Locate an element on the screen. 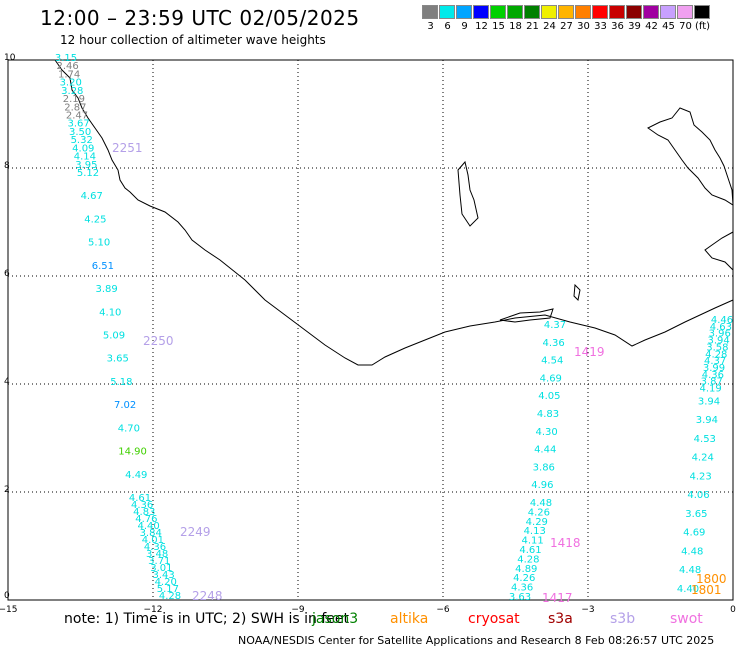  y-tick-label: 2 is located at coordinates (7, 490).